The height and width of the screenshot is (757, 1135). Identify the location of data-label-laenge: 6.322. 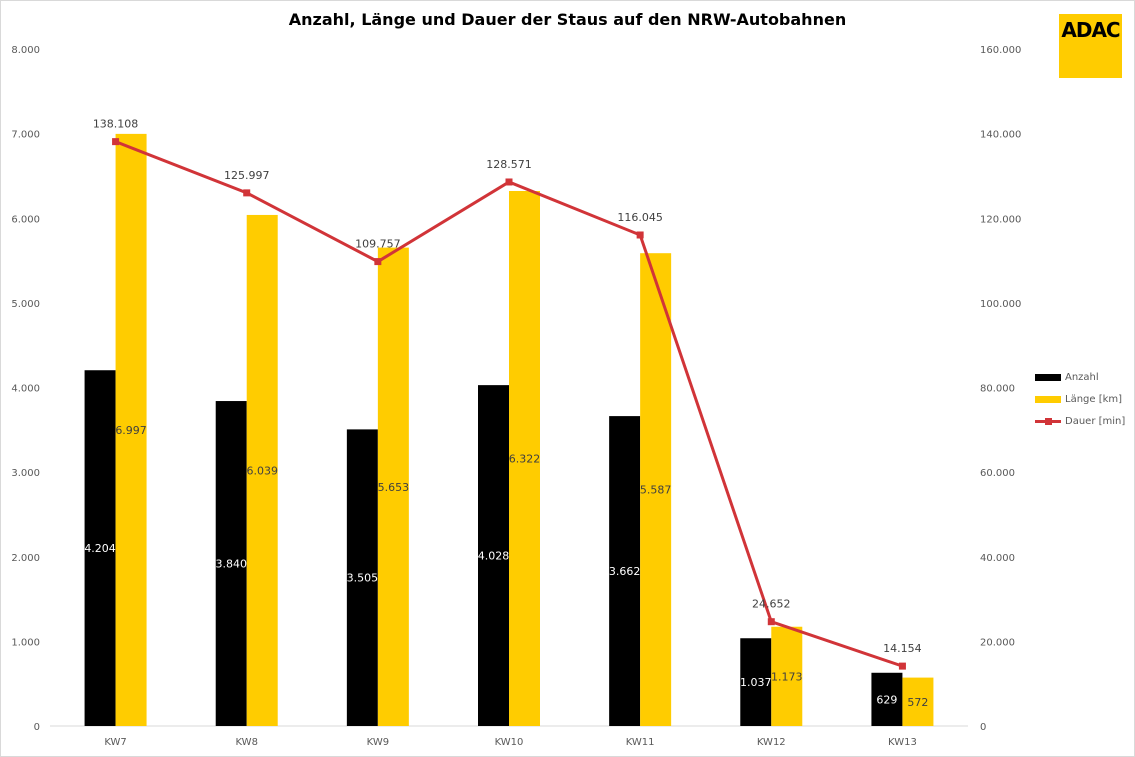
(525, 459).